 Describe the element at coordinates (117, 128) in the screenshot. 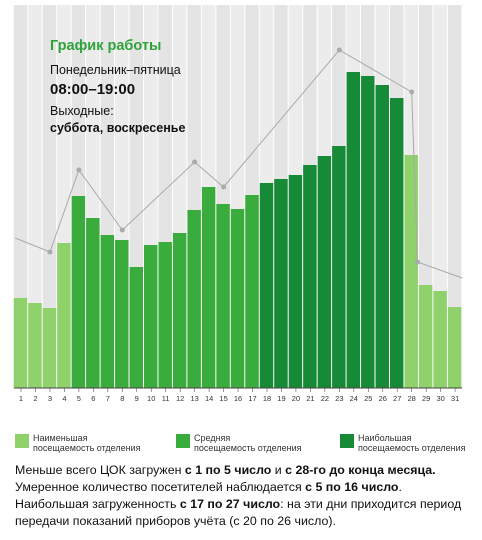

I see `weekend-days: суббота, воскресенье` at that location.